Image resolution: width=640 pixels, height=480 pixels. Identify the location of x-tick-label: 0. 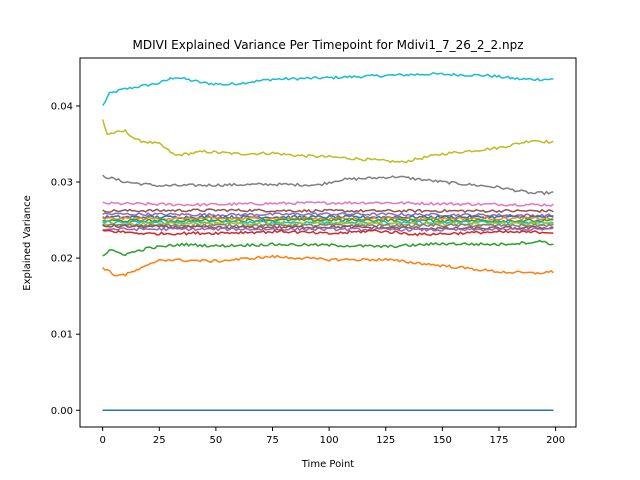
(102, 440).